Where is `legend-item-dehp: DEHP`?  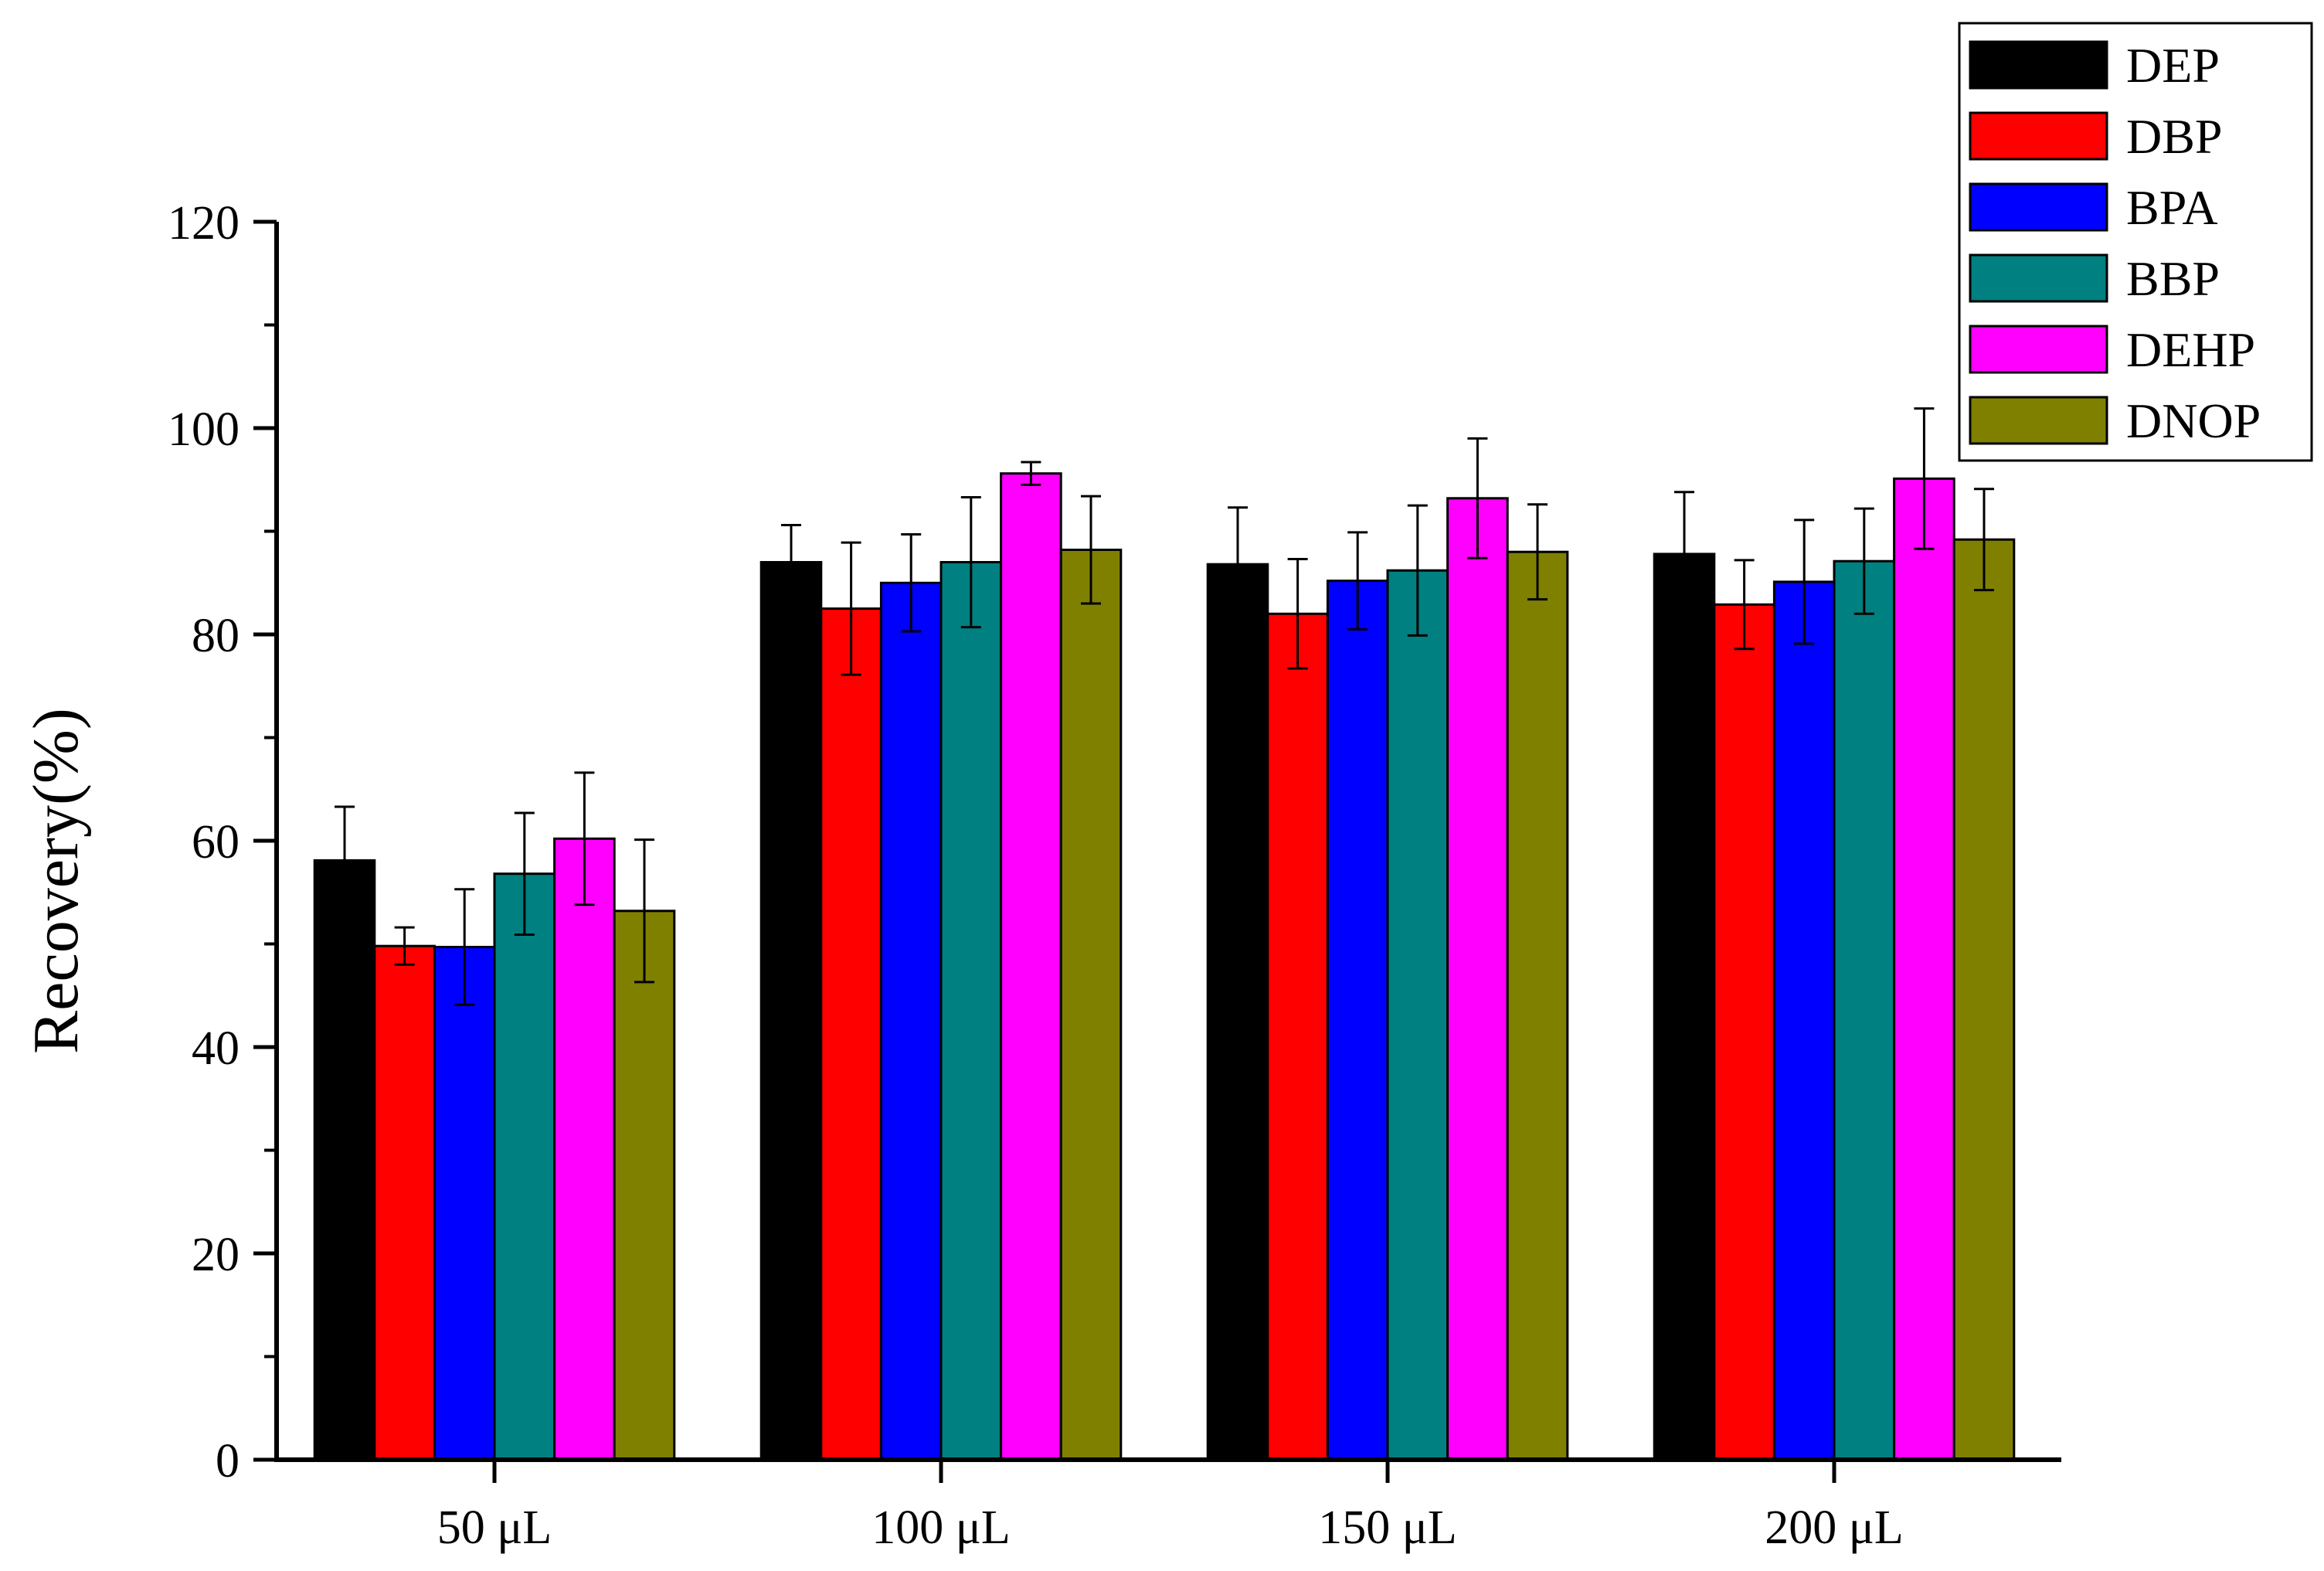
legend-item-dehp: DEHP is located at coordinates (2112, 349).